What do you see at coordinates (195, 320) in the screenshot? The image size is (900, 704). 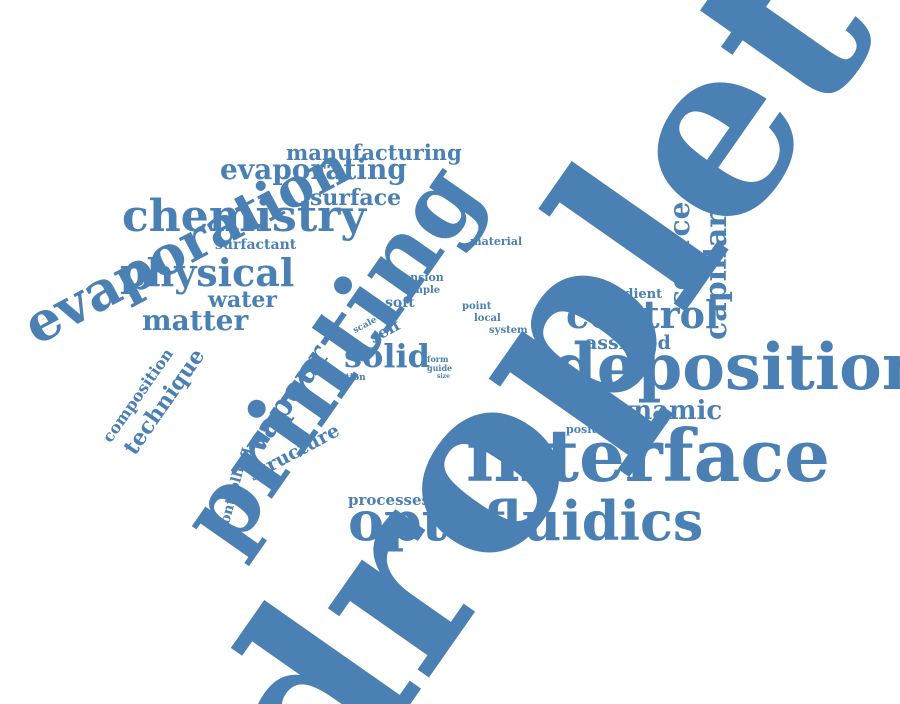 I see `word-matter: matter` at bounding box center [195, 320].